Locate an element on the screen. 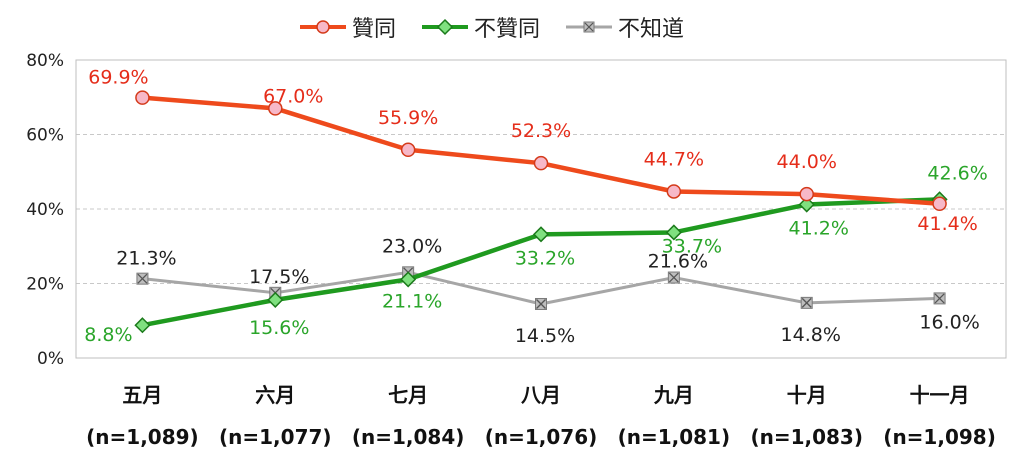 The height and width of the screenshot is (458, 1024). y-tick-label: 0% is located at coordinates (50, 359).